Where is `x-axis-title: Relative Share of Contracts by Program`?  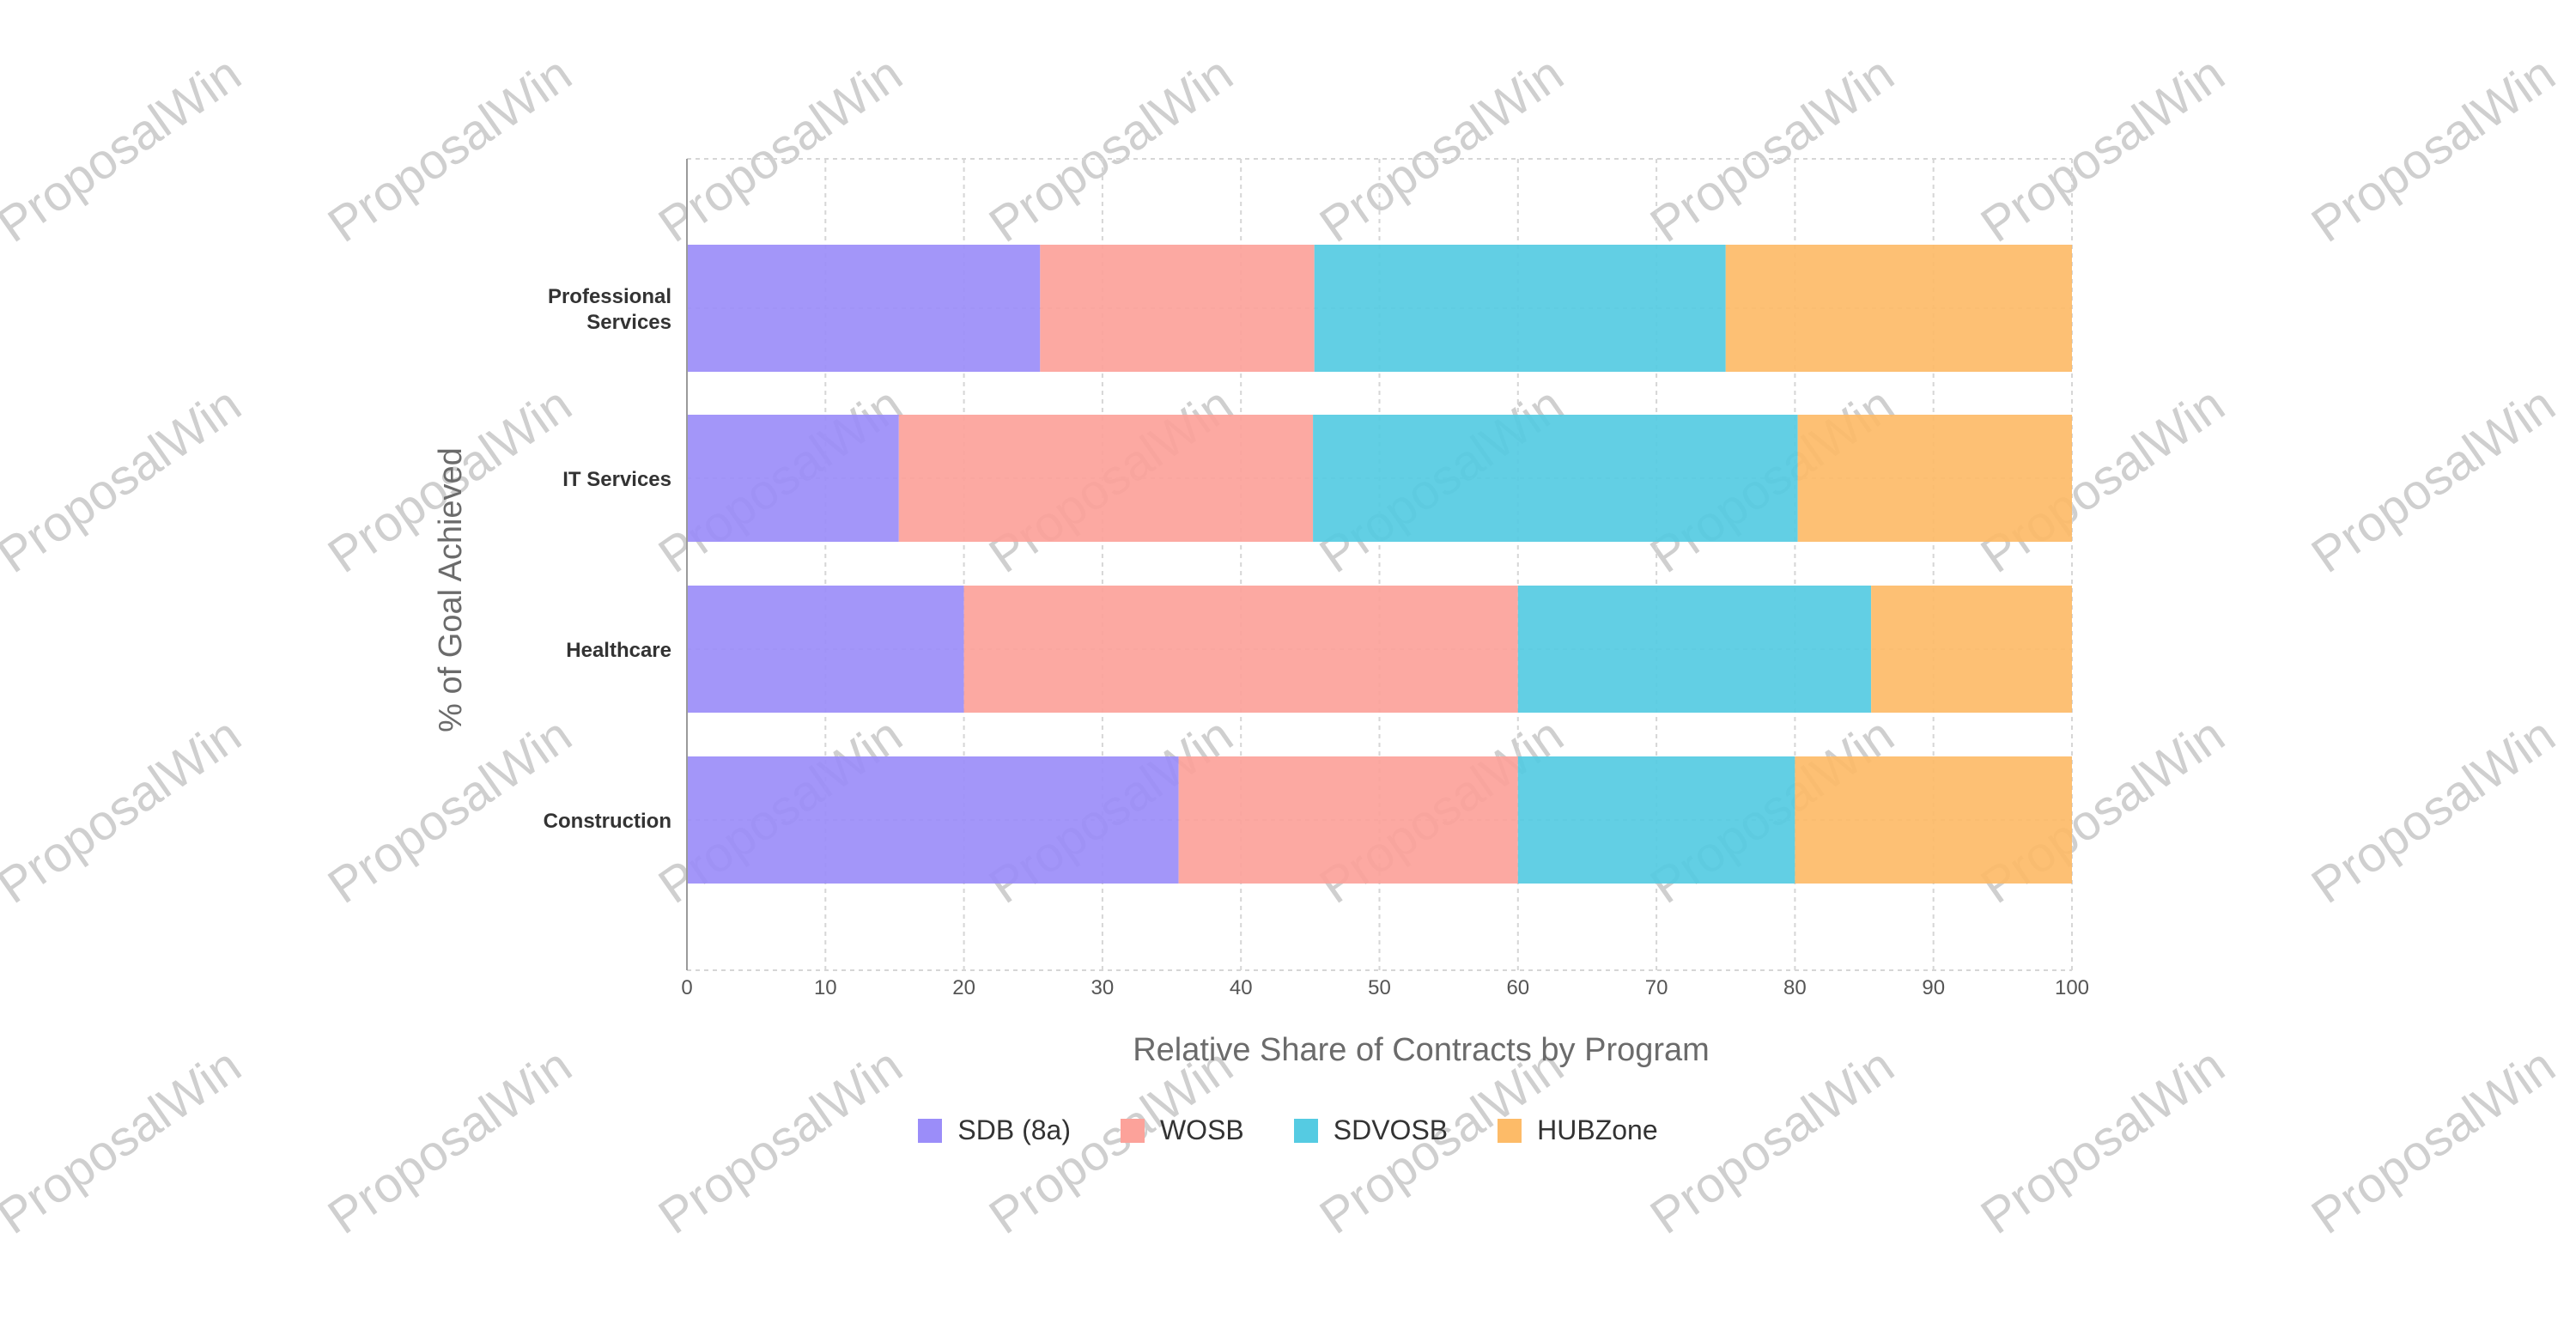 x-axis-title: Relative Share of Contracts by Program is located at coordinates (1422, 1050).